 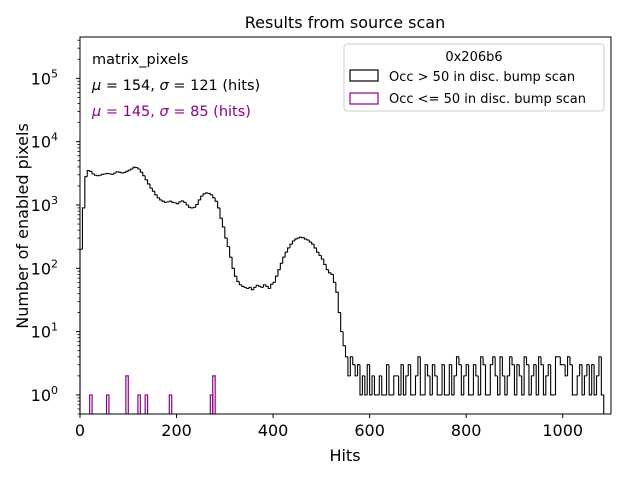 I want to click on x-tick-label: 0, so click(x=80, y=430).